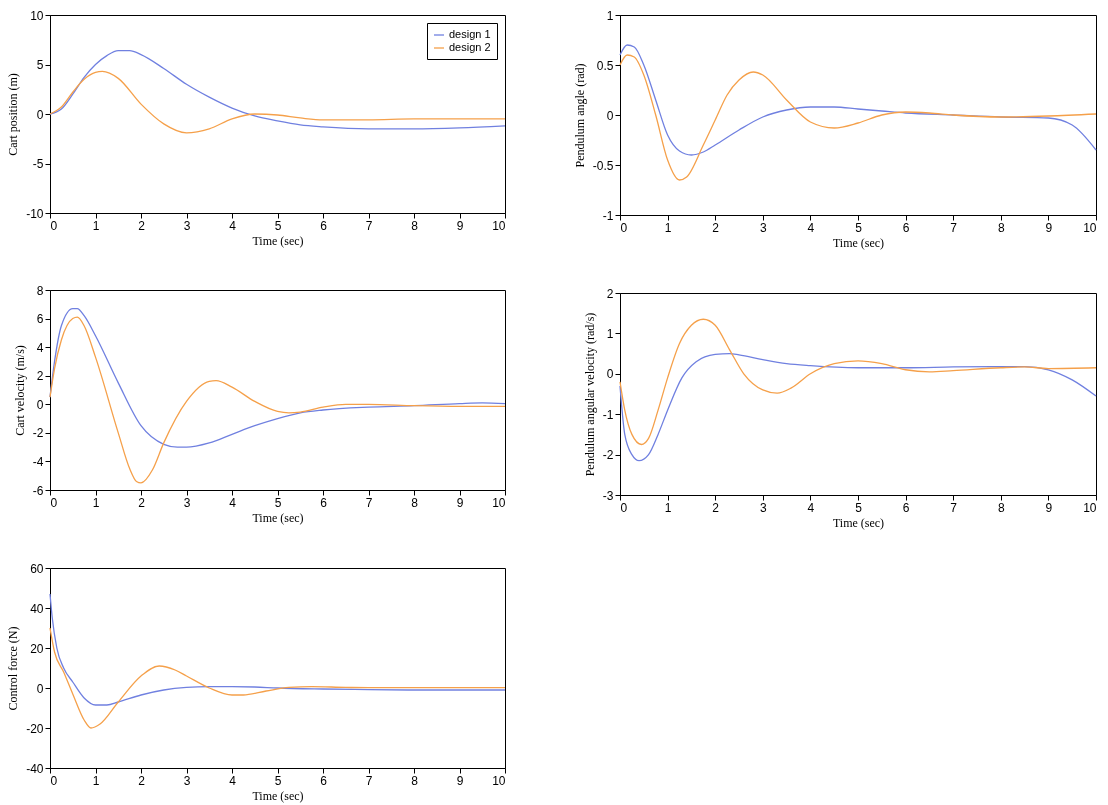 This screenshot has height=805, width=1108. I want to click on y-tick-label: 5, so click(40, 65).